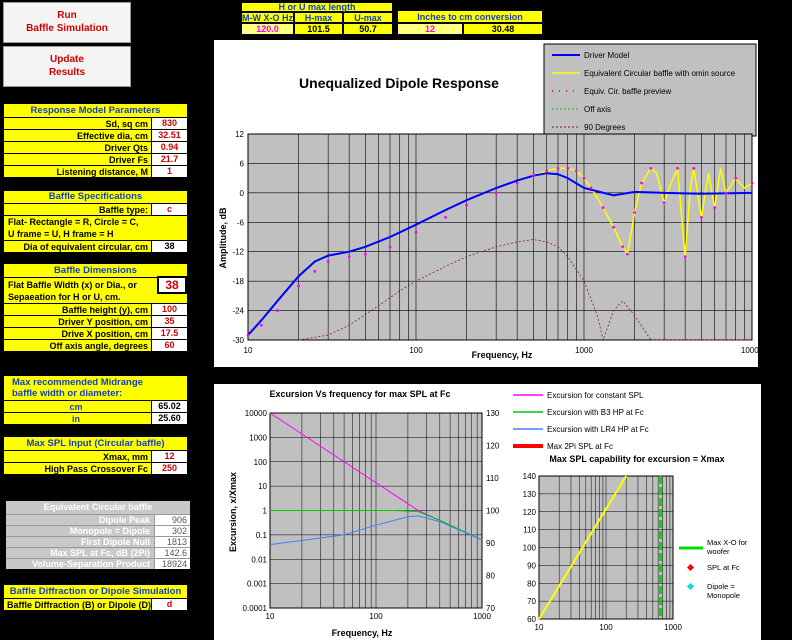  I want to click on chart1-legend, so click(650, 90).